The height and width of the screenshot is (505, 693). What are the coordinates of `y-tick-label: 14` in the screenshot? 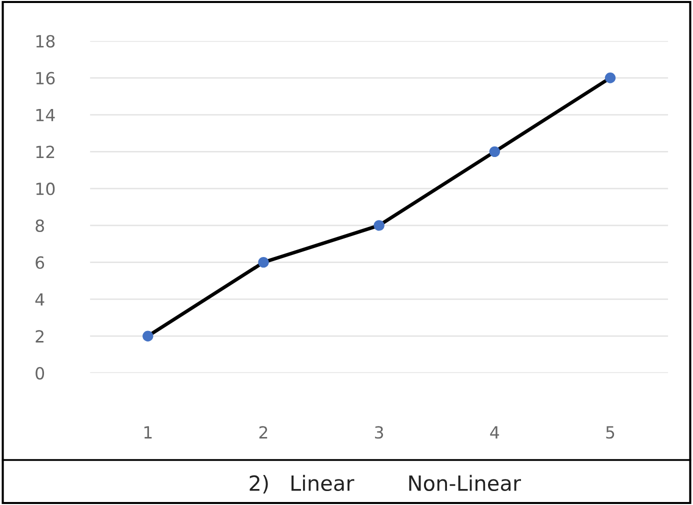 It's located at (45, 115).